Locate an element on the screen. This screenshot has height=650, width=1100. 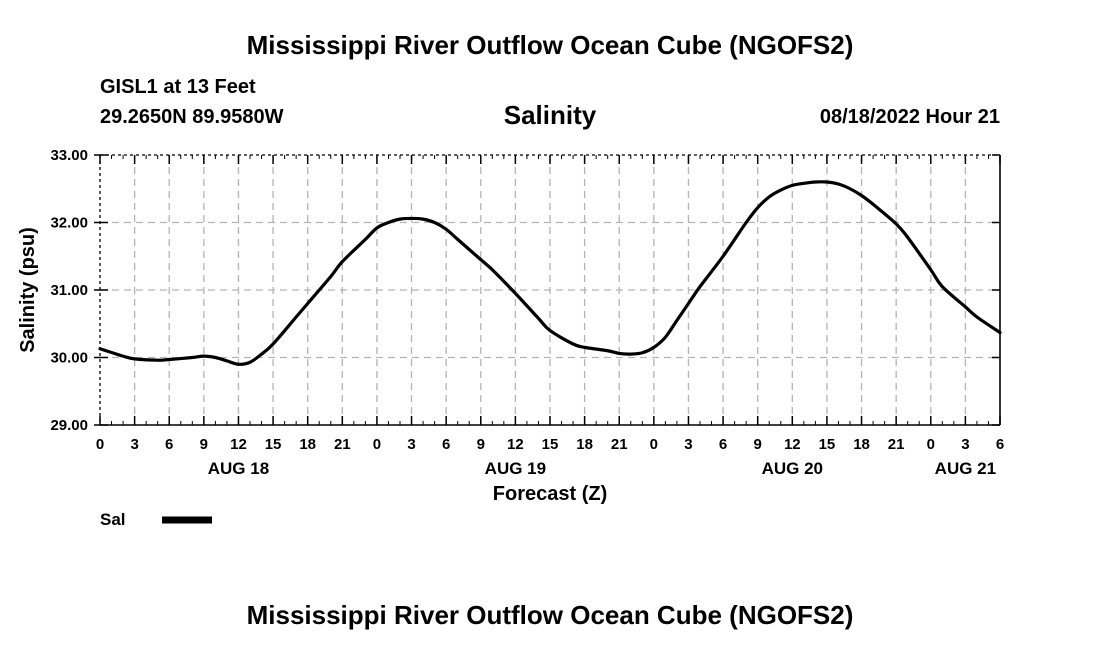
date-label: AUG 18 is located at coordinates (238, 468).